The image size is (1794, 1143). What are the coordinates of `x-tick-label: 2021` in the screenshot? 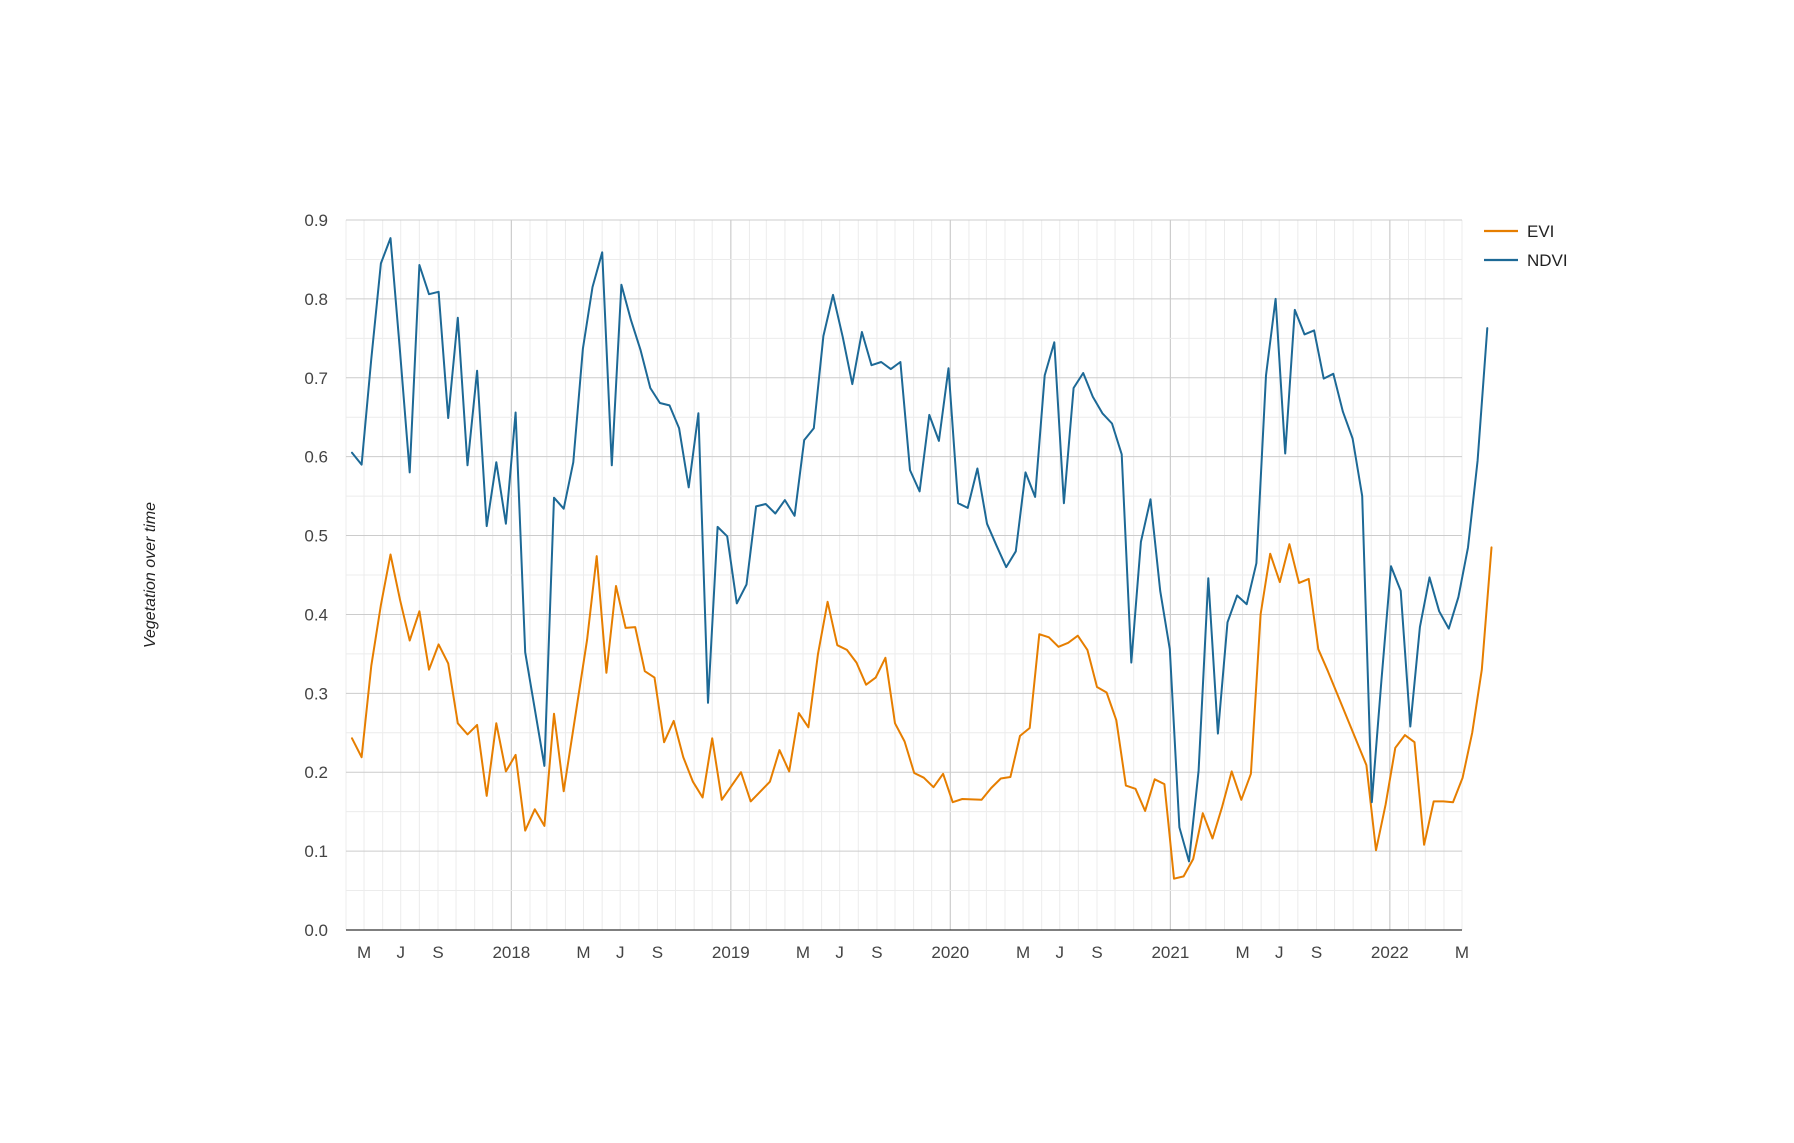 It's located at (1170, 952).